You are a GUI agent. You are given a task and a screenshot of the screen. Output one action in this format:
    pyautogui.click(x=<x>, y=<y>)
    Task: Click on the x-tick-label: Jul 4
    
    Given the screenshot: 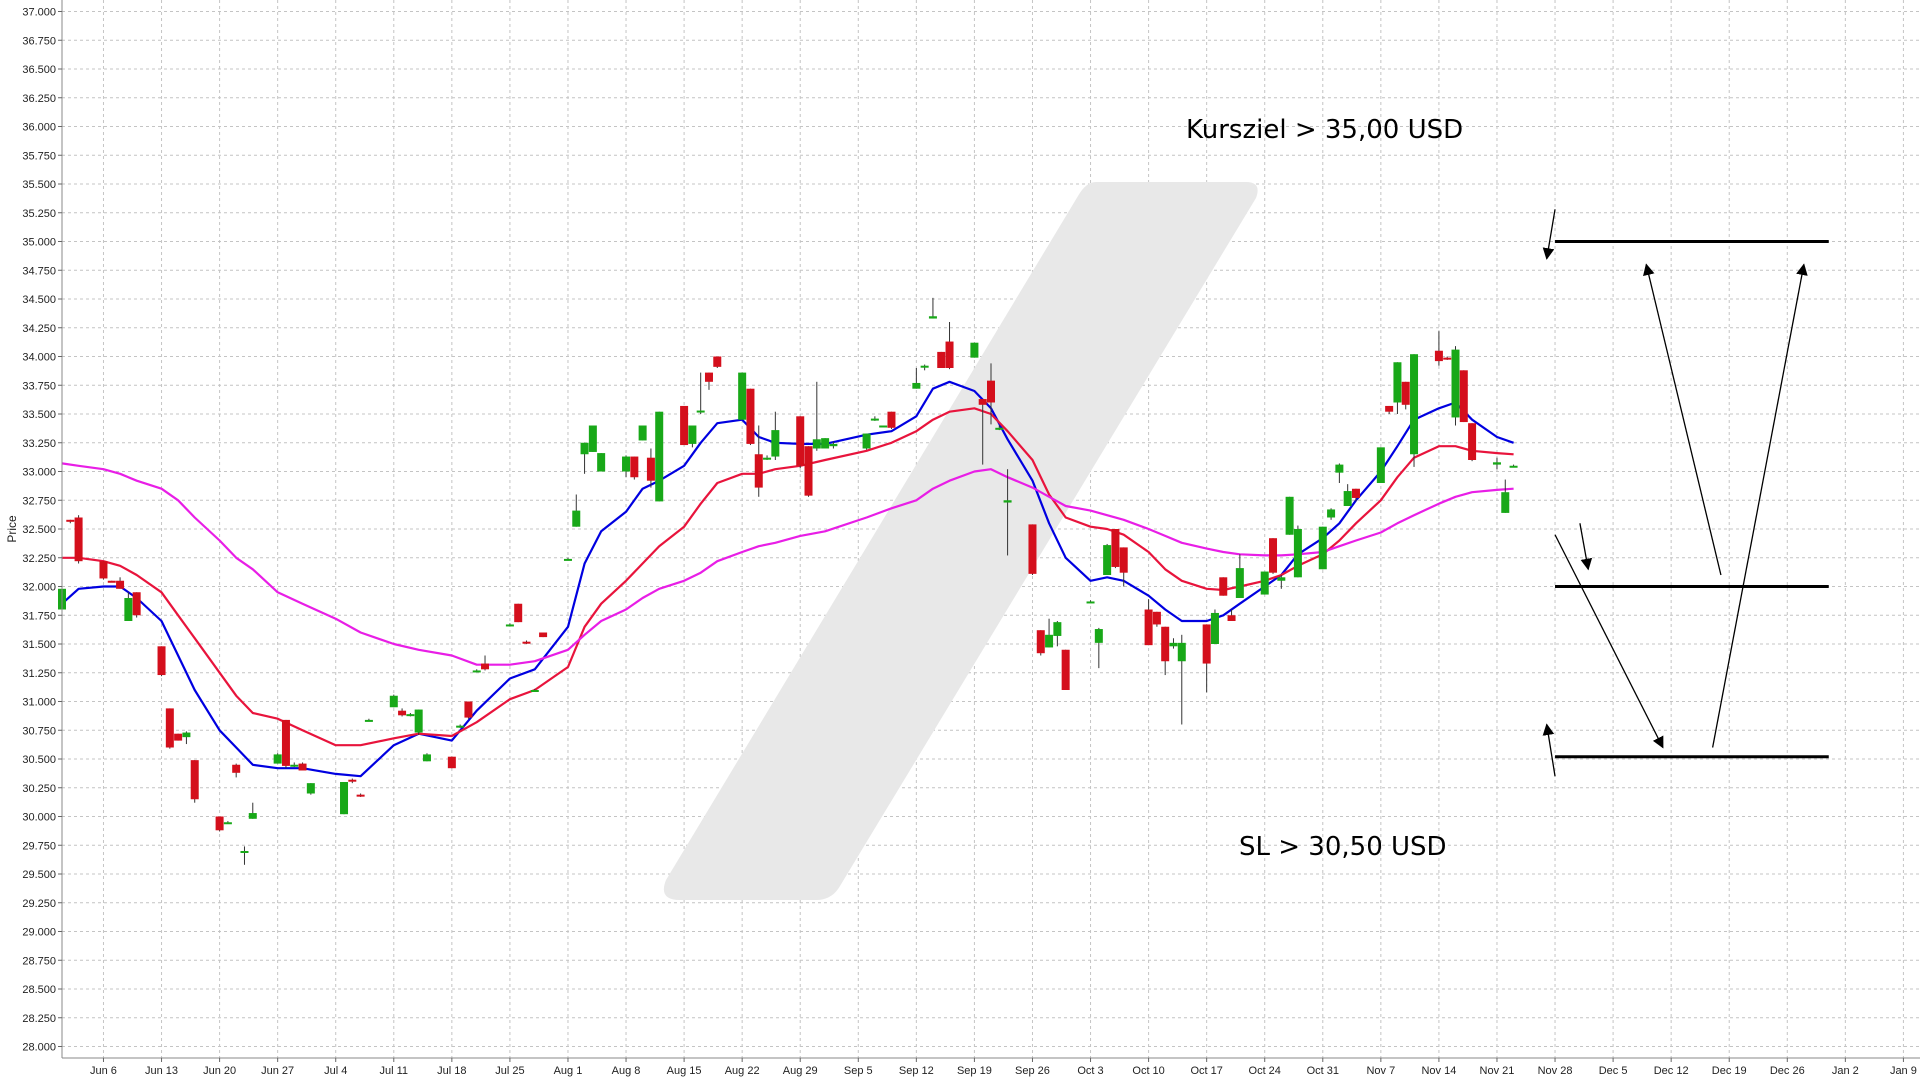 What is the action you would take?
    pyautogui.click(x=335, y=1071)
    